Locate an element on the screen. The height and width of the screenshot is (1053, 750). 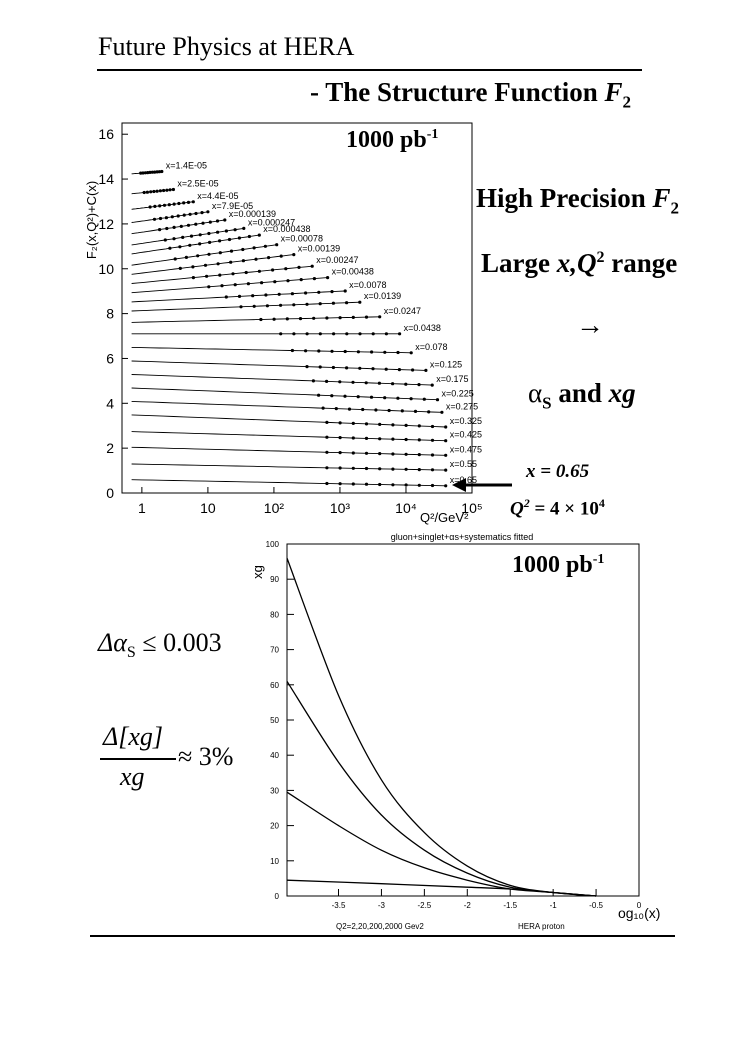
xg-ytick-label: 30 is located at coordinates (274, 790).